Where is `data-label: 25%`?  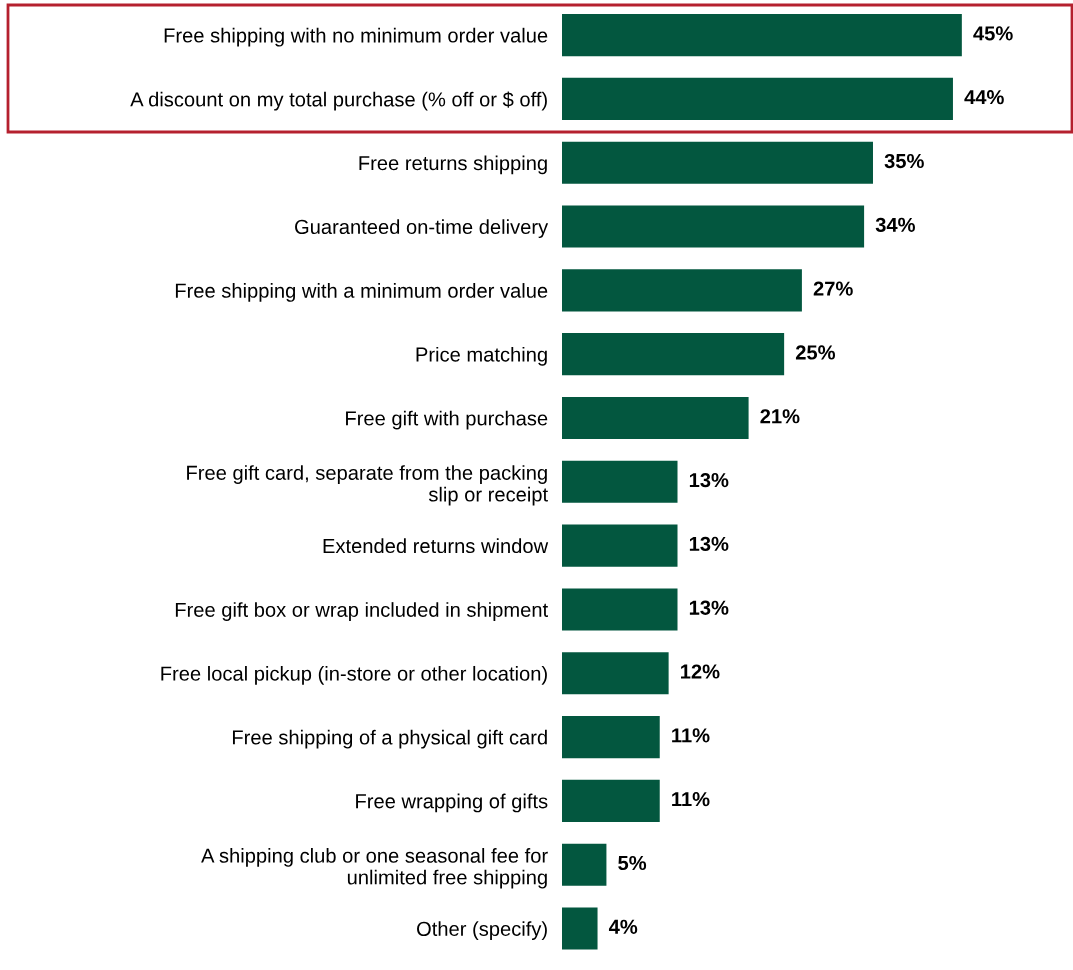 data-label: 25% is located at coordinates (815, 352).